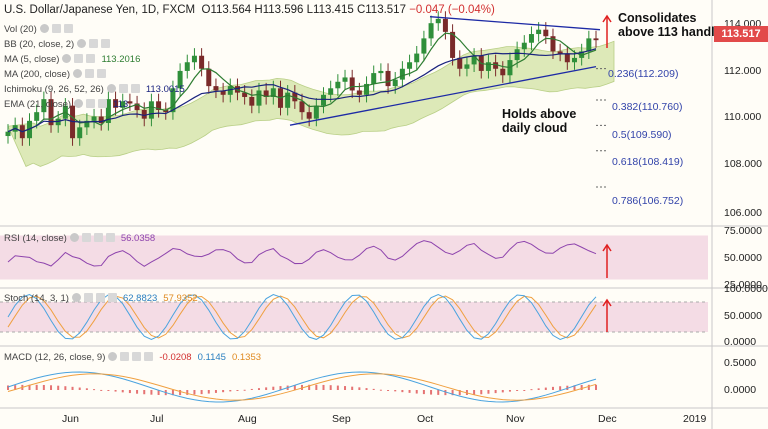  I want to click on stoch-d-line, so click(302, 317).